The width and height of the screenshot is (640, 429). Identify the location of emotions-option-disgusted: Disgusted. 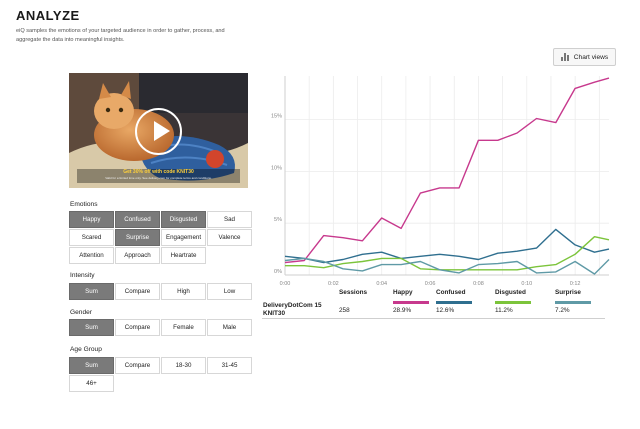
(183, 219).